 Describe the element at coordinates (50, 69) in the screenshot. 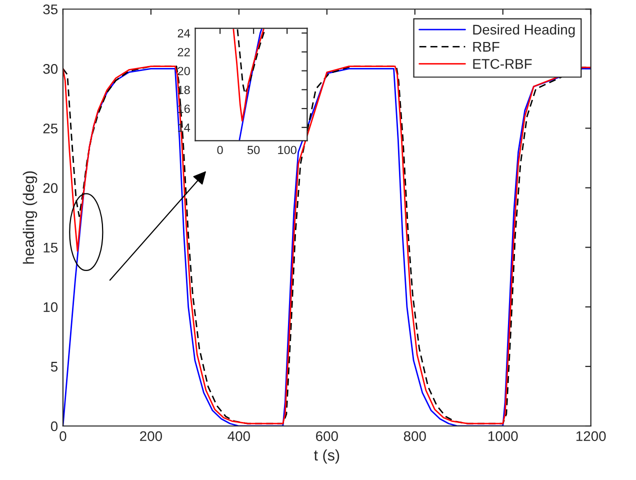

I see `y-tick-label: 30` at that location.